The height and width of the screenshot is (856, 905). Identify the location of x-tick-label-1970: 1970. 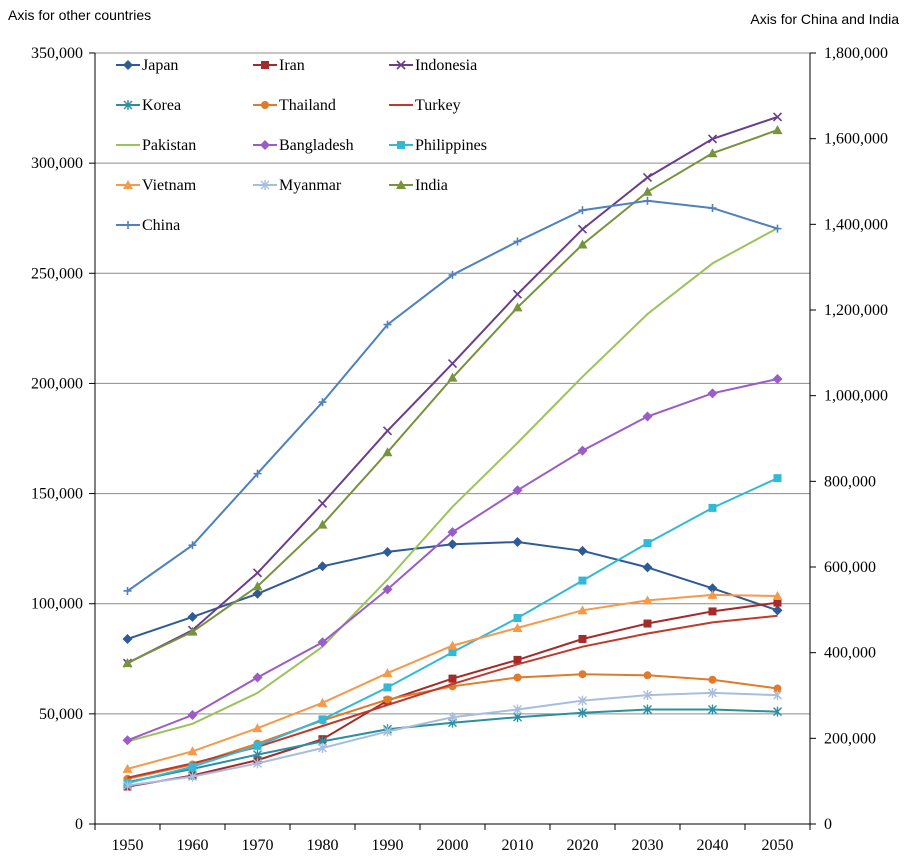
(258, 845).